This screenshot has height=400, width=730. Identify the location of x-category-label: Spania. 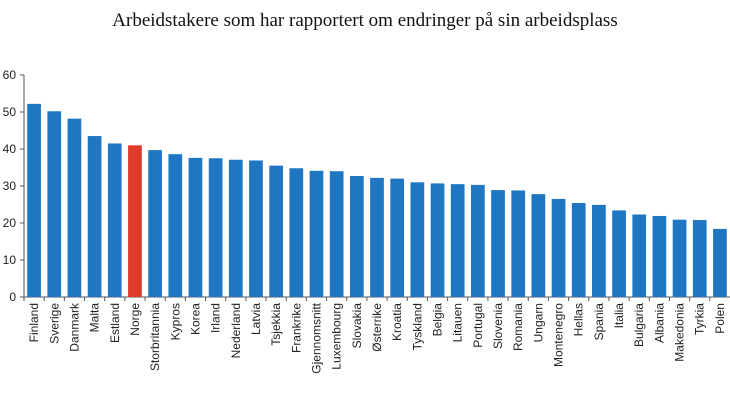
(599, 322).